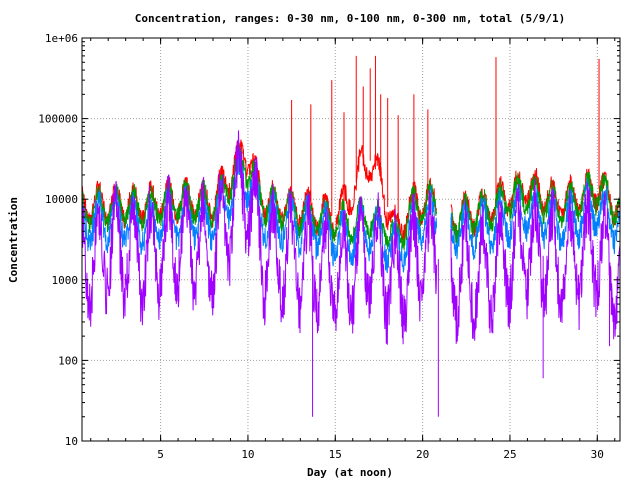 The height and width of the screenshot is (480, 640). I want to click on x-tick-label: 20, so click(422, 454).